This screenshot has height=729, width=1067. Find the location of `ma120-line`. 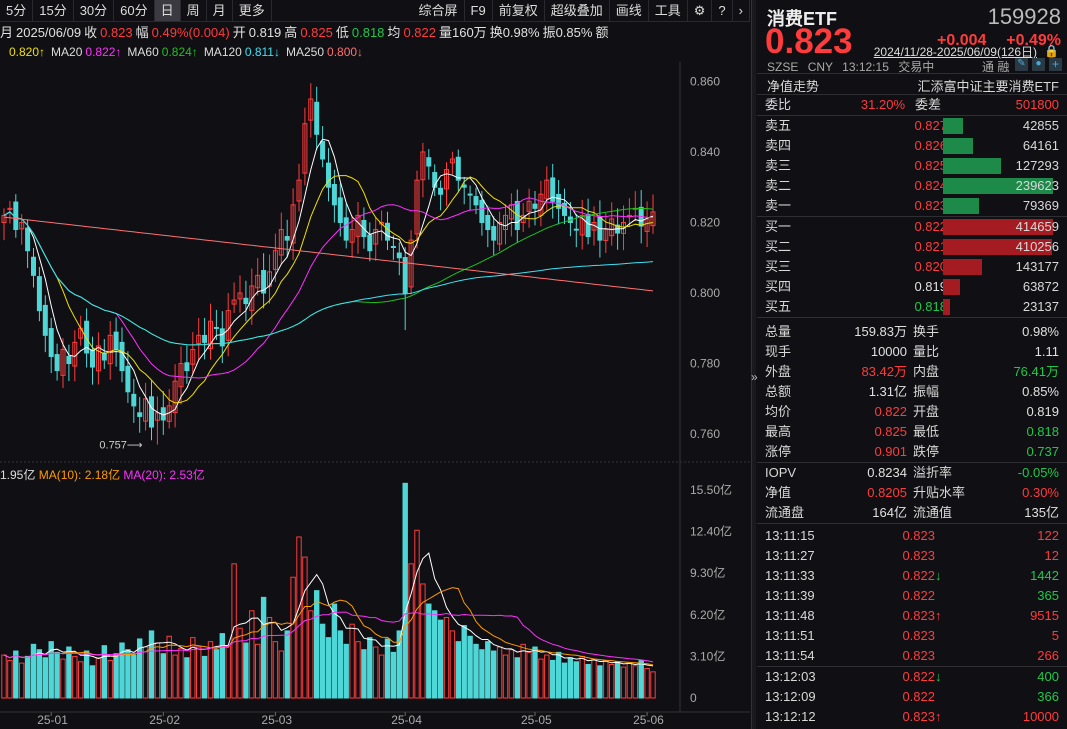

ma120-line is located at coordinates (328, 278).